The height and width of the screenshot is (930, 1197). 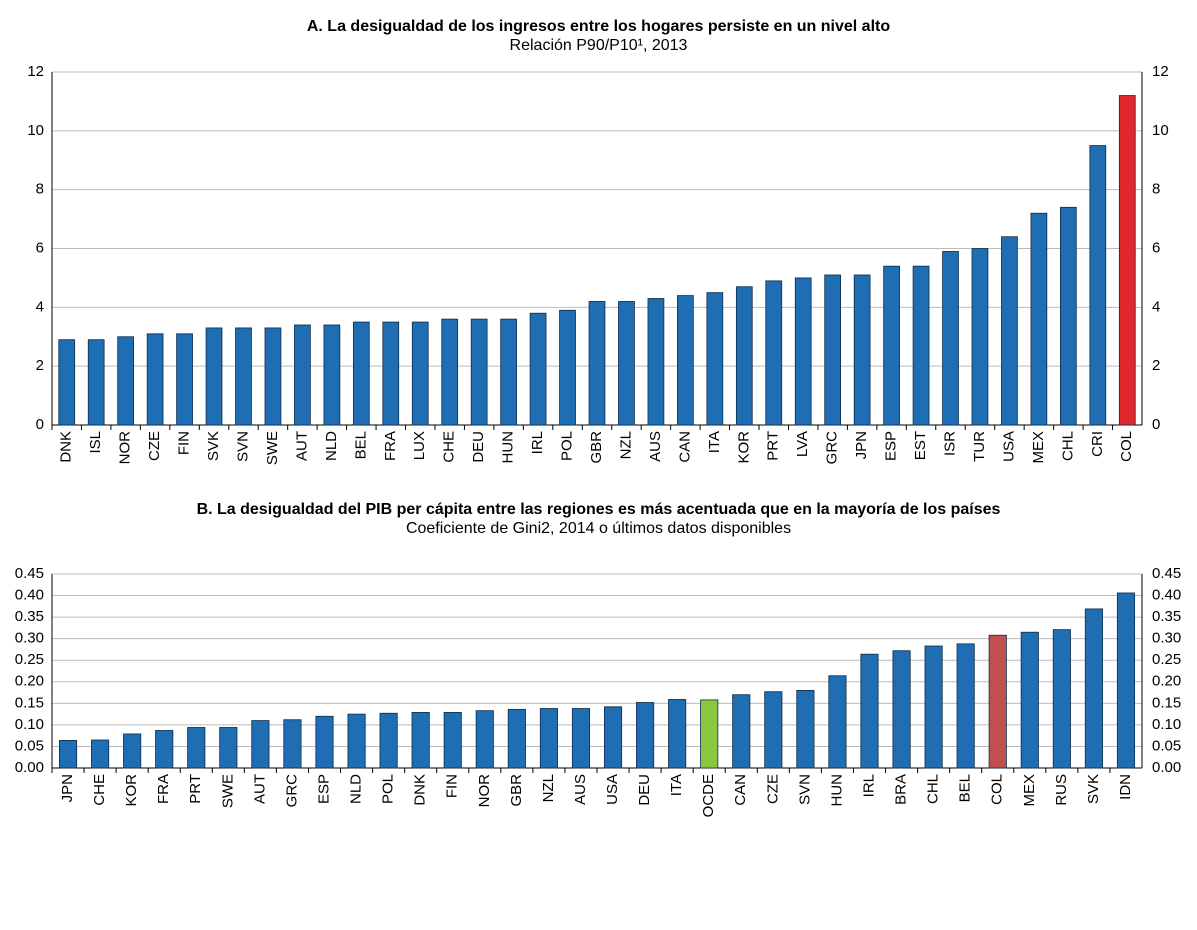 What do you see at coordinates (272, 448) in the screenshot?
I see `x-tick-label: SWE` at bounding box center [272, 448].